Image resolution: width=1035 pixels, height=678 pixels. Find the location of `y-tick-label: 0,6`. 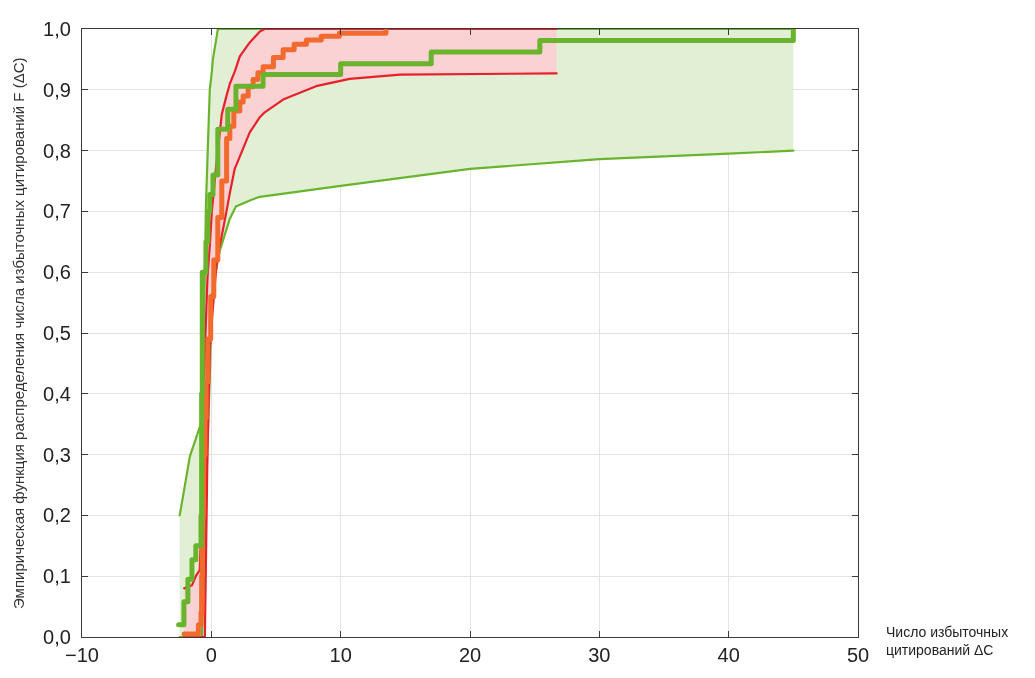

y-tick-label: 0,6 is located at coordinates (57, 272).